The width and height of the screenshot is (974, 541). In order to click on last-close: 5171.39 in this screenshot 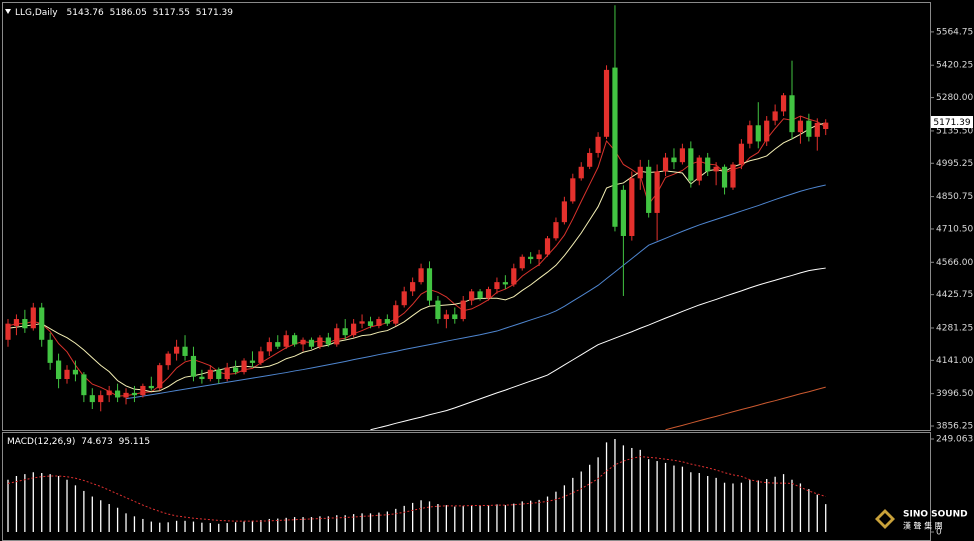, I will do `click(214, 13)`.